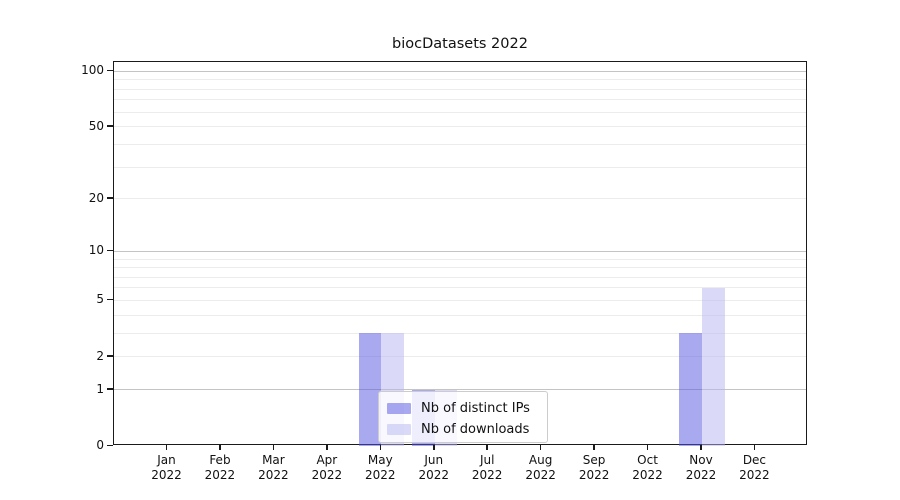 The image size is (900, 500). What do you see at coordinates (754, 467) in the screenshot?
I see `x-axis-tick-label: Dec 2022` at bounding box center [754, 467].